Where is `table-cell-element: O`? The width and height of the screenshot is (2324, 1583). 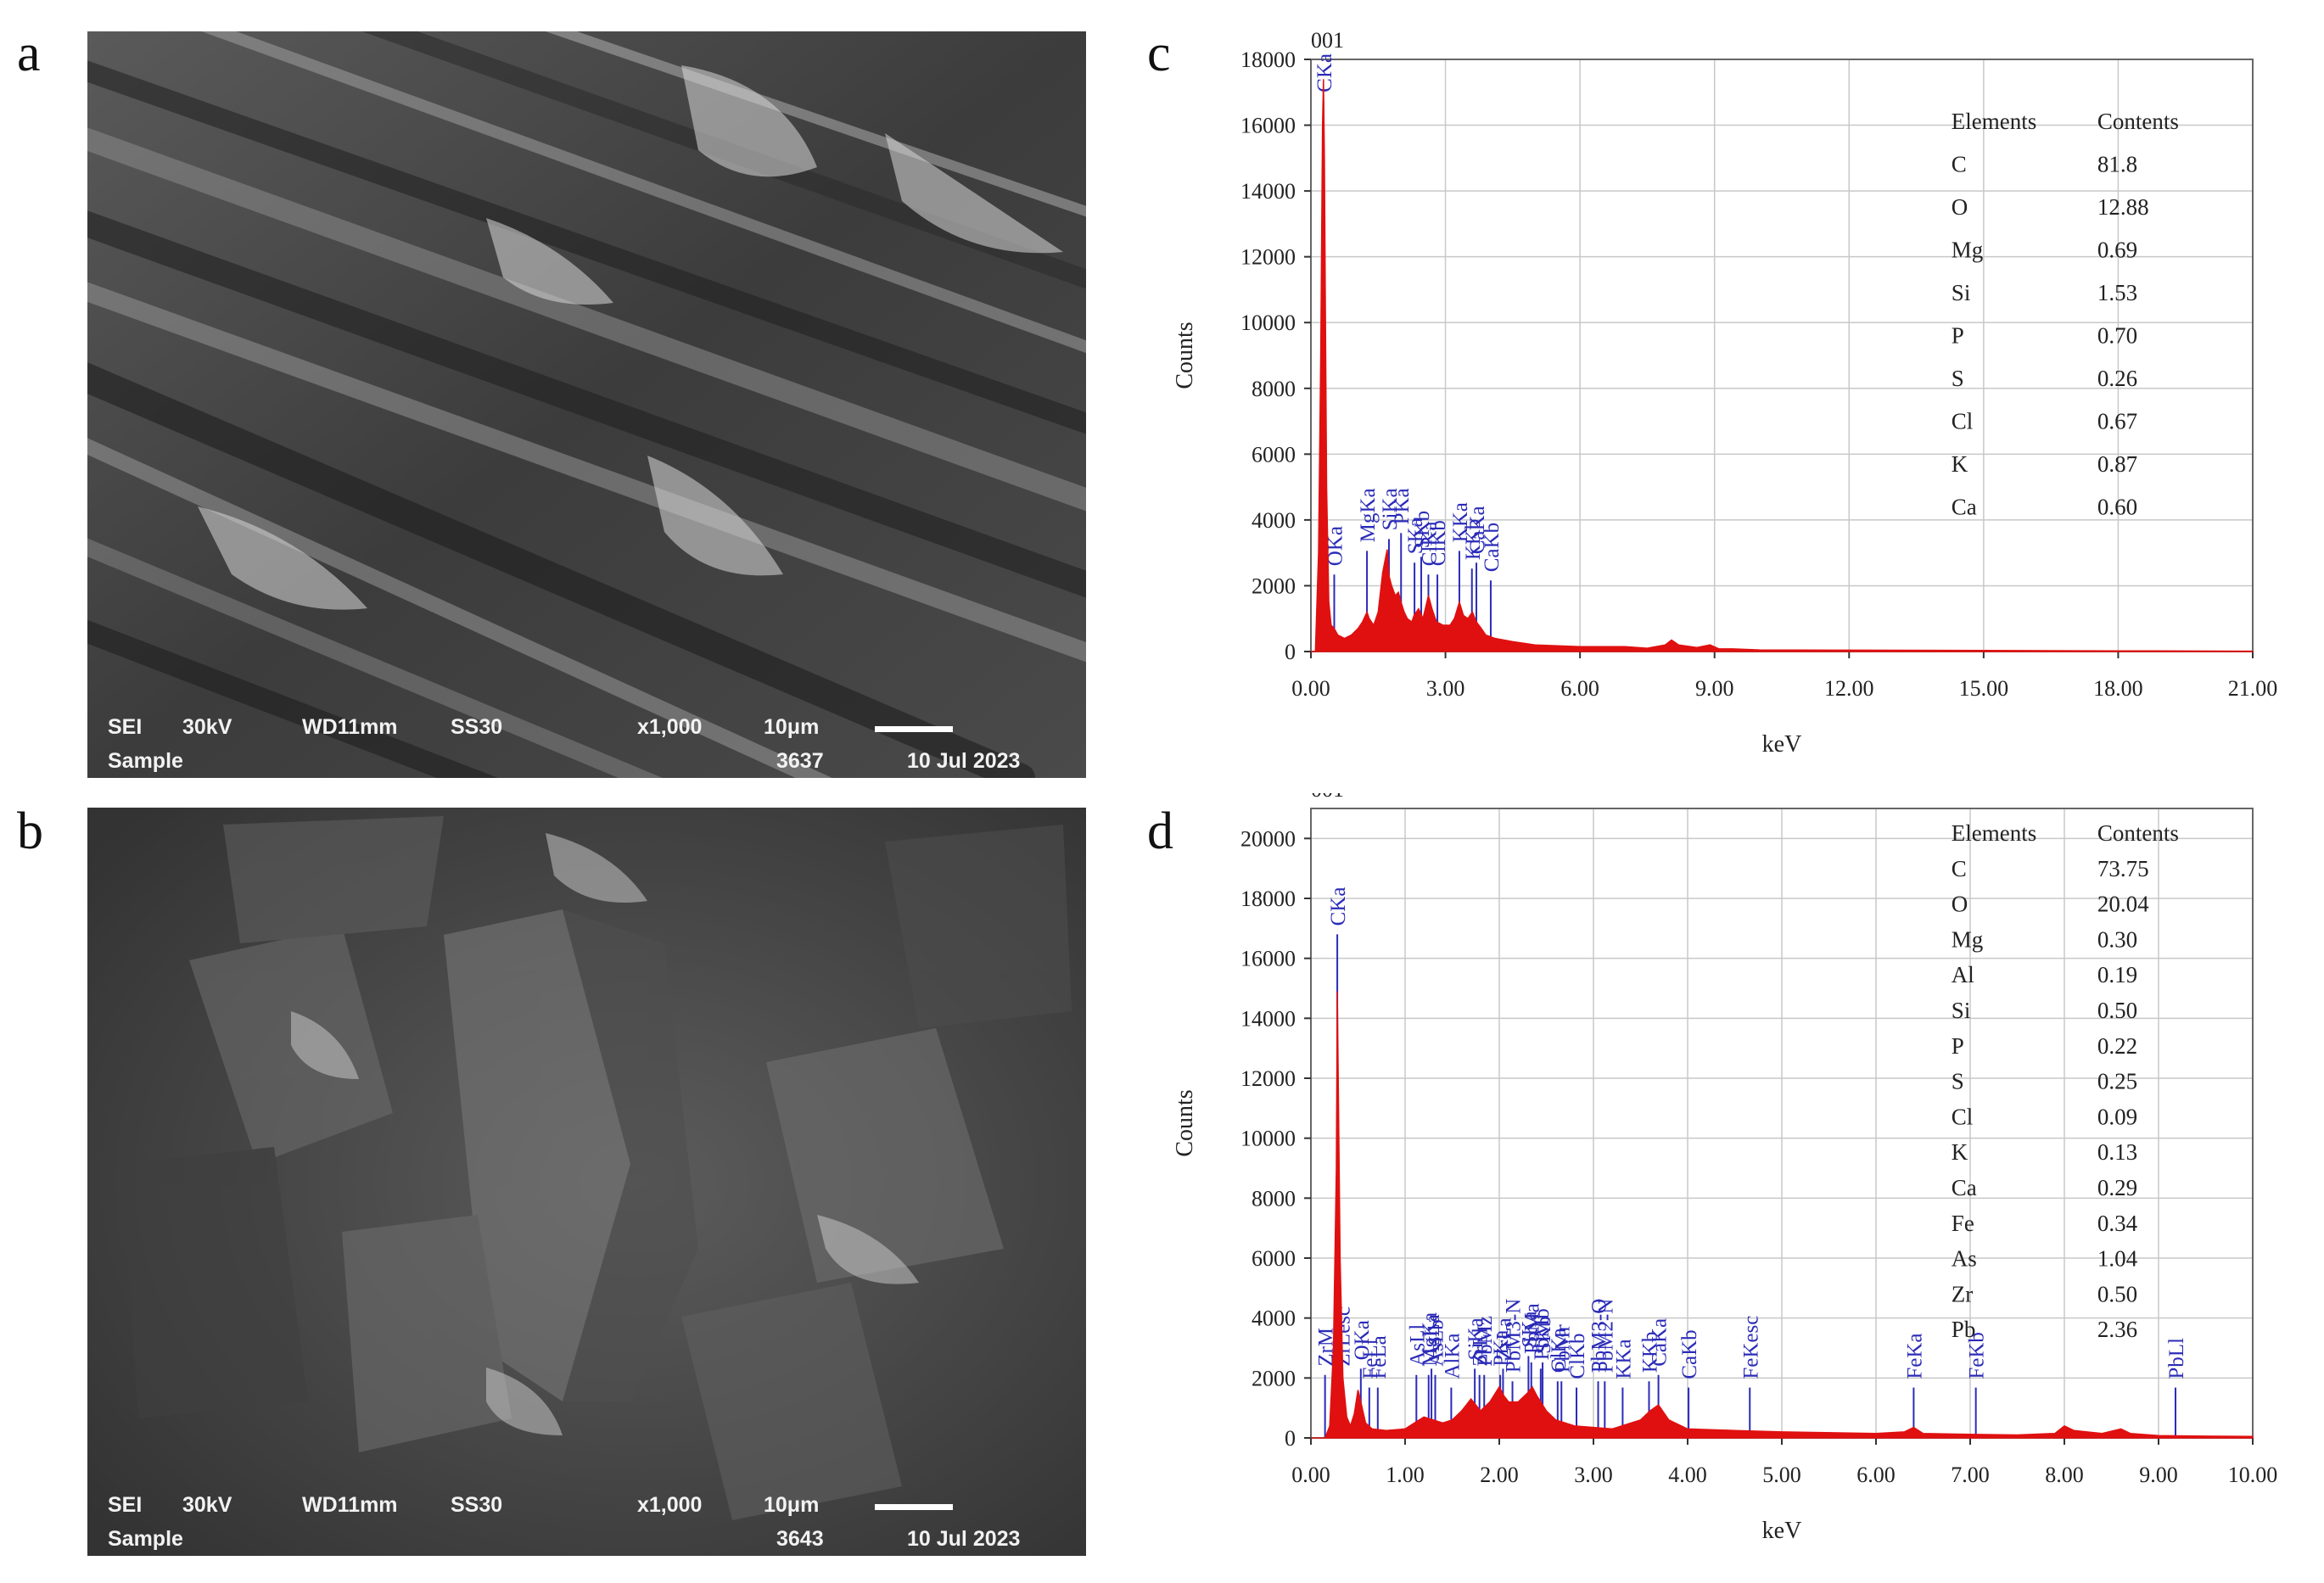 table-cell-element: O is located at coordinates (1960, 904).